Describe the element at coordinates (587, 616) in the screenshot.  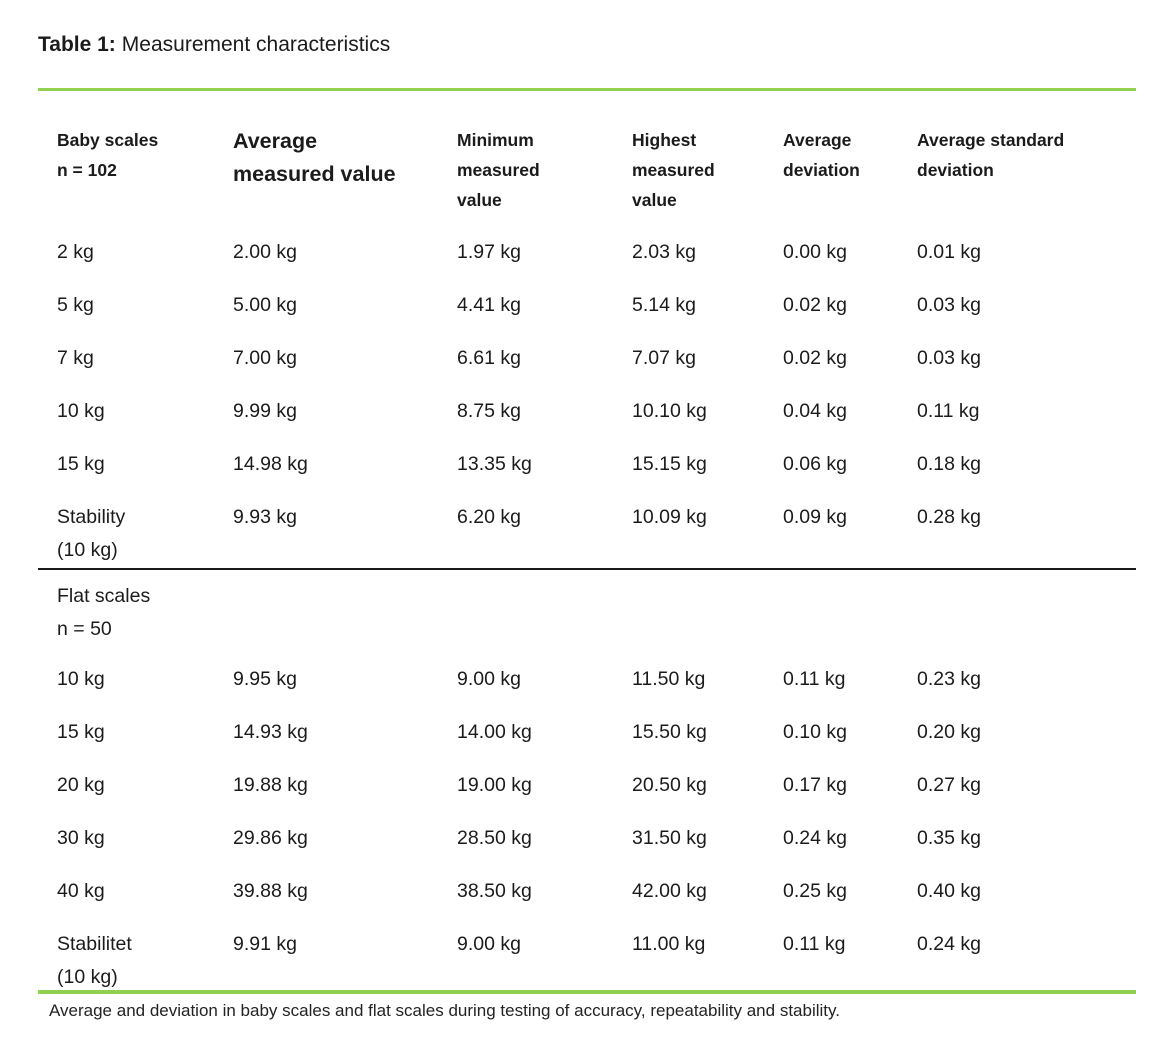
I see `flat-scales-label-row: Flat scales n = 50` at that location.